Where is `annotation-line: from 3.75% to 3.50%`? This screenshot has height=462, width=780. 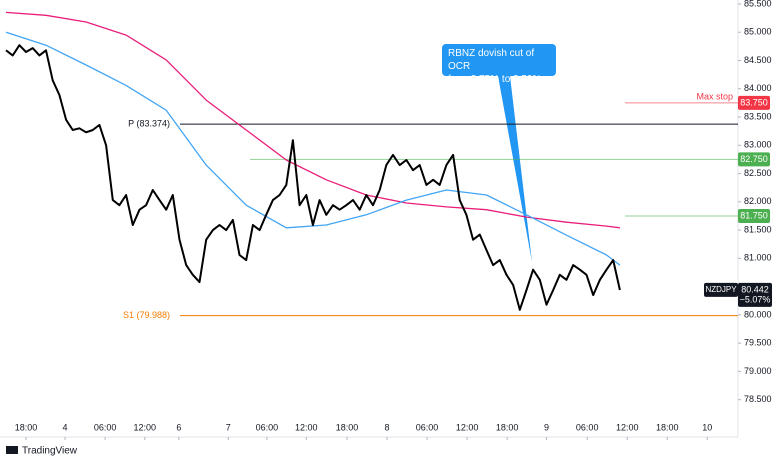
annotation-line: from 3.75% to 3.50% is located at coordinates (495, 79).